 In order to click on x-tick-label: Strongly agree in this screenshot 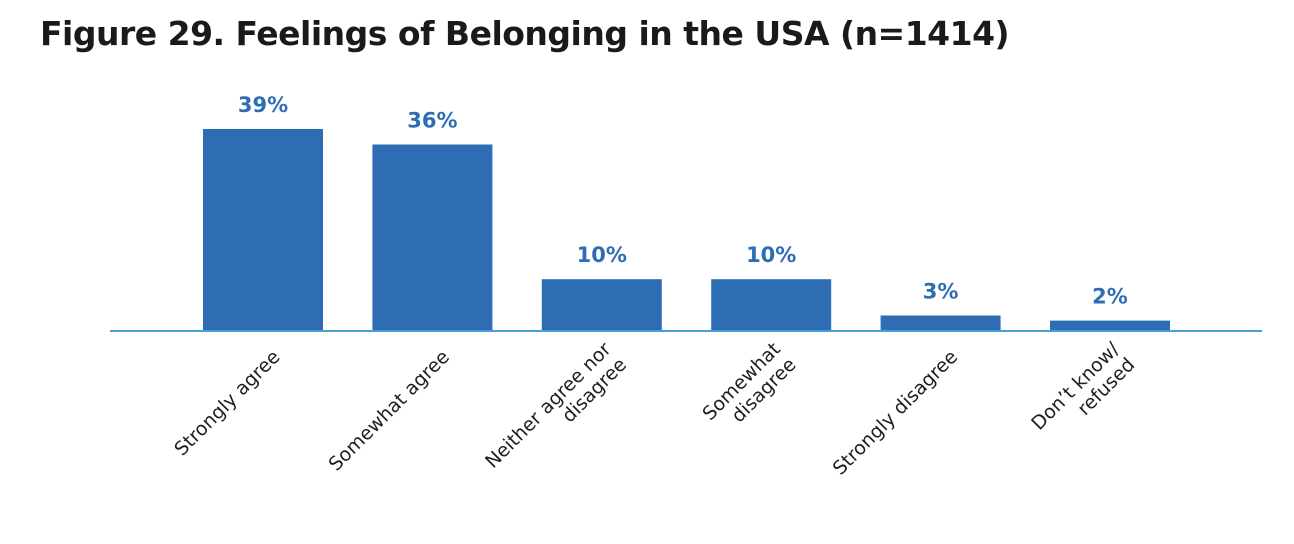, I will do `click(227, 403)`.